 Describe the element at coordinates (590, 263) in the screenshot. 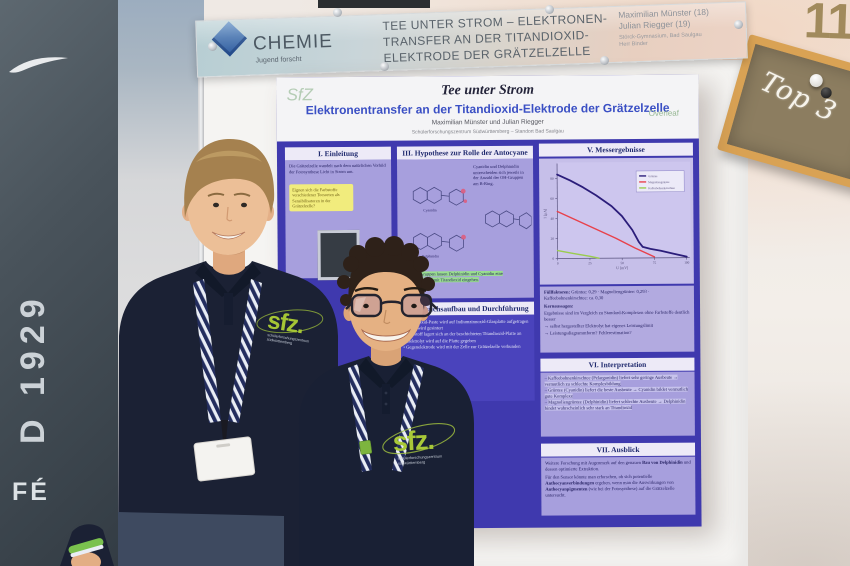

I see `svg-text: 25` at that location.